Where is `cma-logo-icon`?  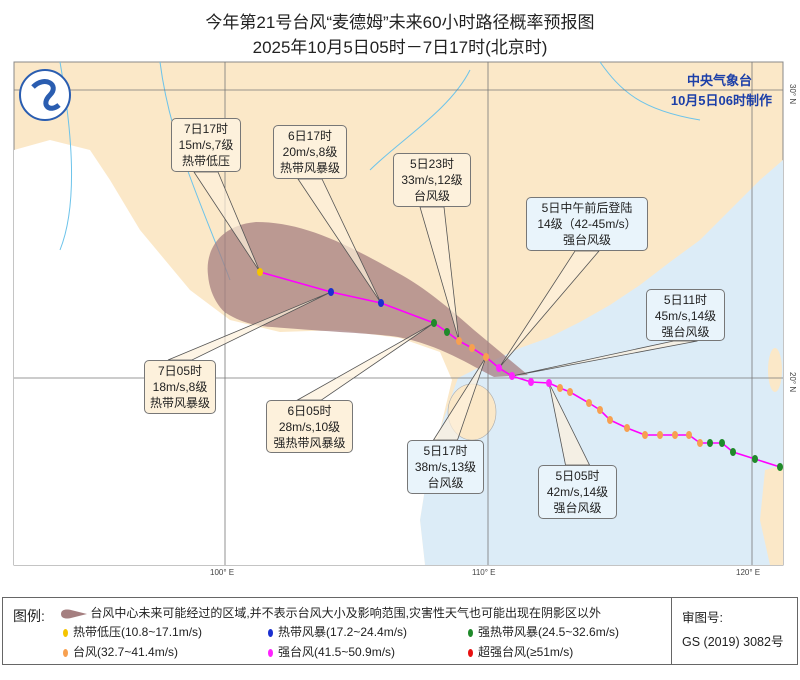
cma-logo-icon is located at coordinates (45, 95).